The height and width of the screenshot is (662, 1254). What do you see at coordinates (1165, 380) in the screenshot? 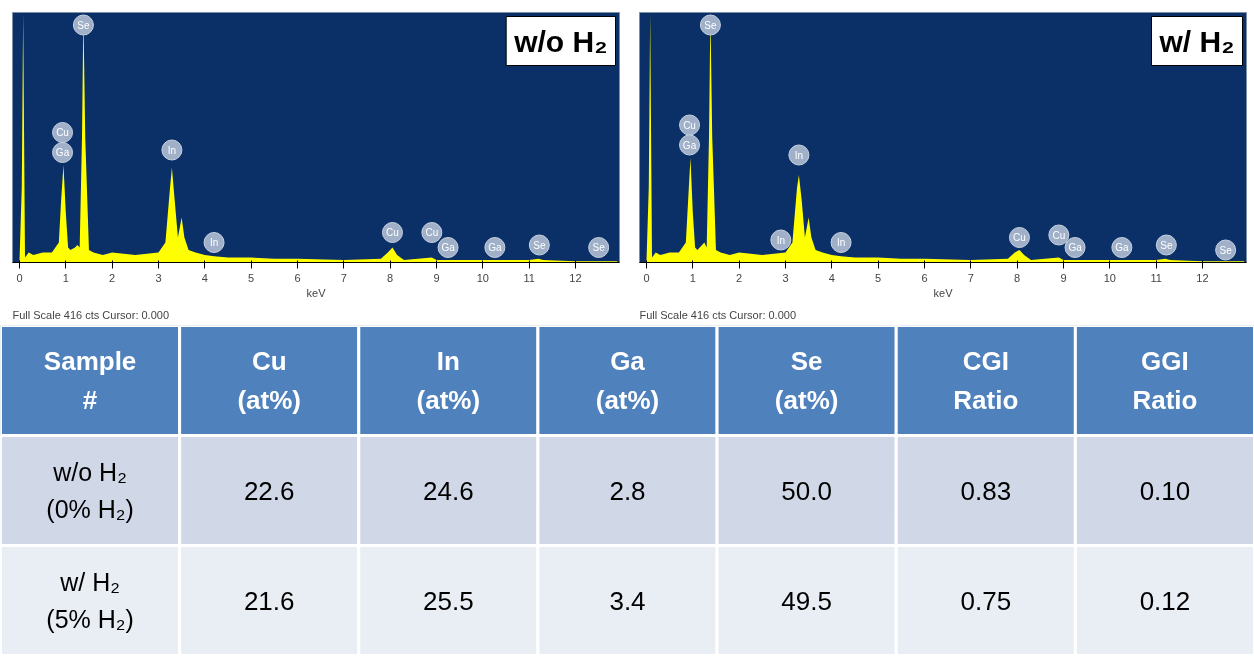
I see `x-tick-label: GGI Ratio` at bounding box center [1165, 380].